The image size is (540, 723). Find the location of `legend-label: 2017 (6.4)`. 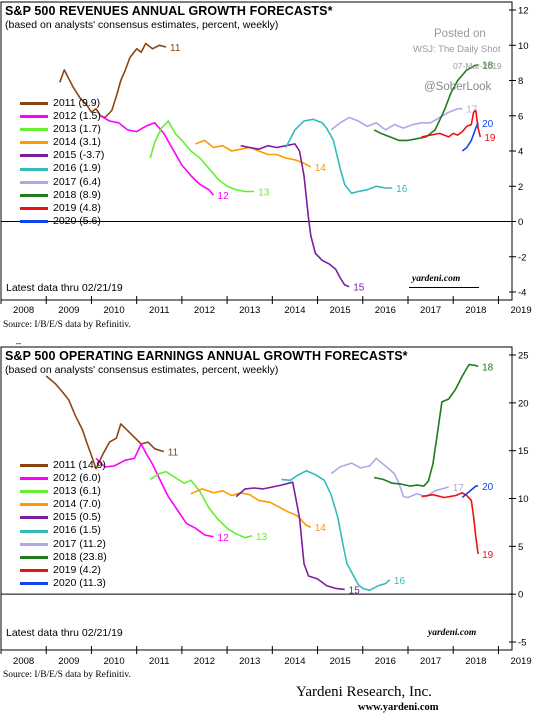

legend-label: 2017 (6.4) is located at coordinates (77, 181).